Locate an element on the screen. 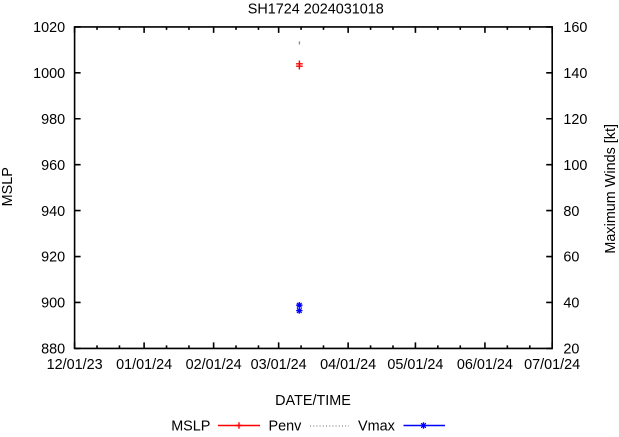  svg-text: 900 is located at coordinates (53, 304).